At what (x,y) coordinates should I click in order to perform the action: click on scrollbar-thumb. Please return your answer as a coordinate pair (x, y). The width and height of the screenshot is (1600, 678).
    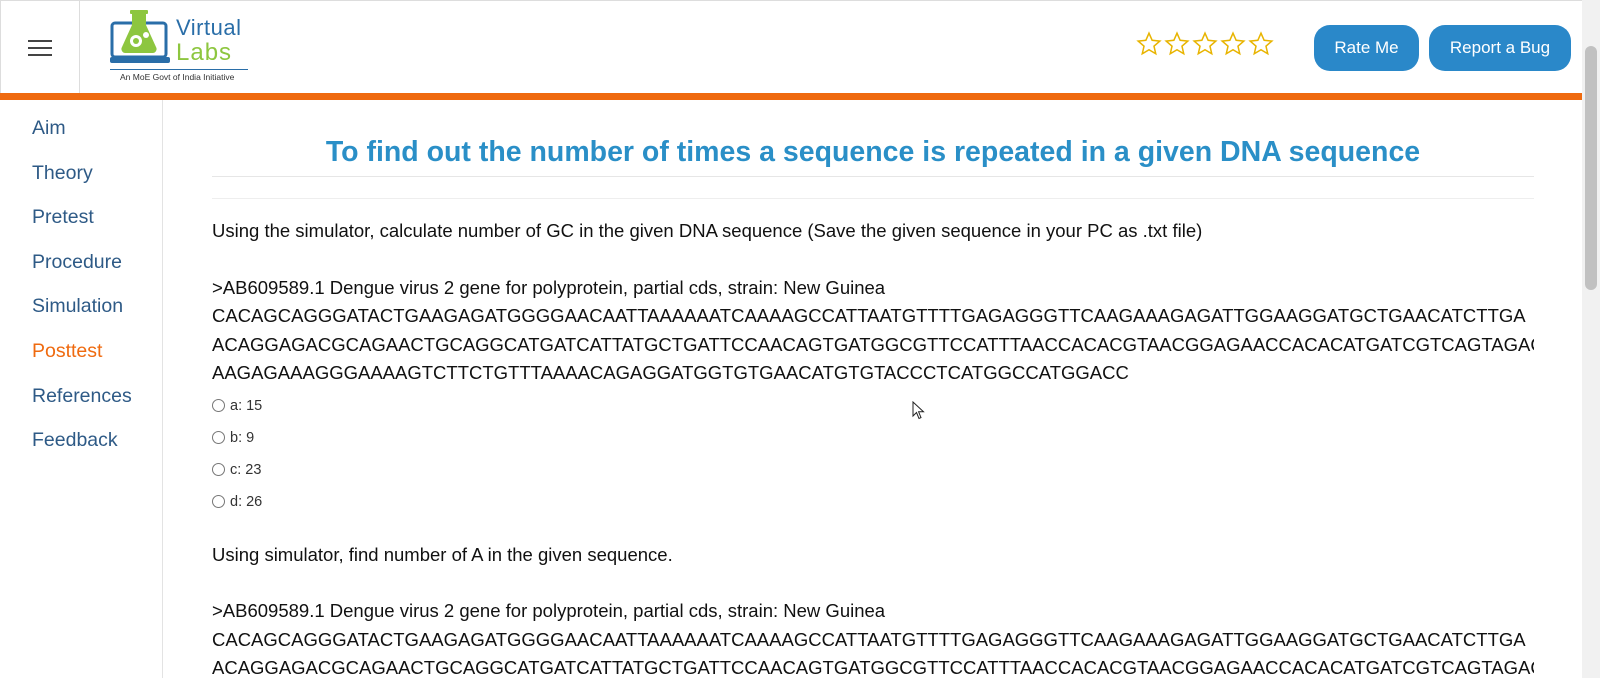
    Looking at the image, I should click on (1591, 168).